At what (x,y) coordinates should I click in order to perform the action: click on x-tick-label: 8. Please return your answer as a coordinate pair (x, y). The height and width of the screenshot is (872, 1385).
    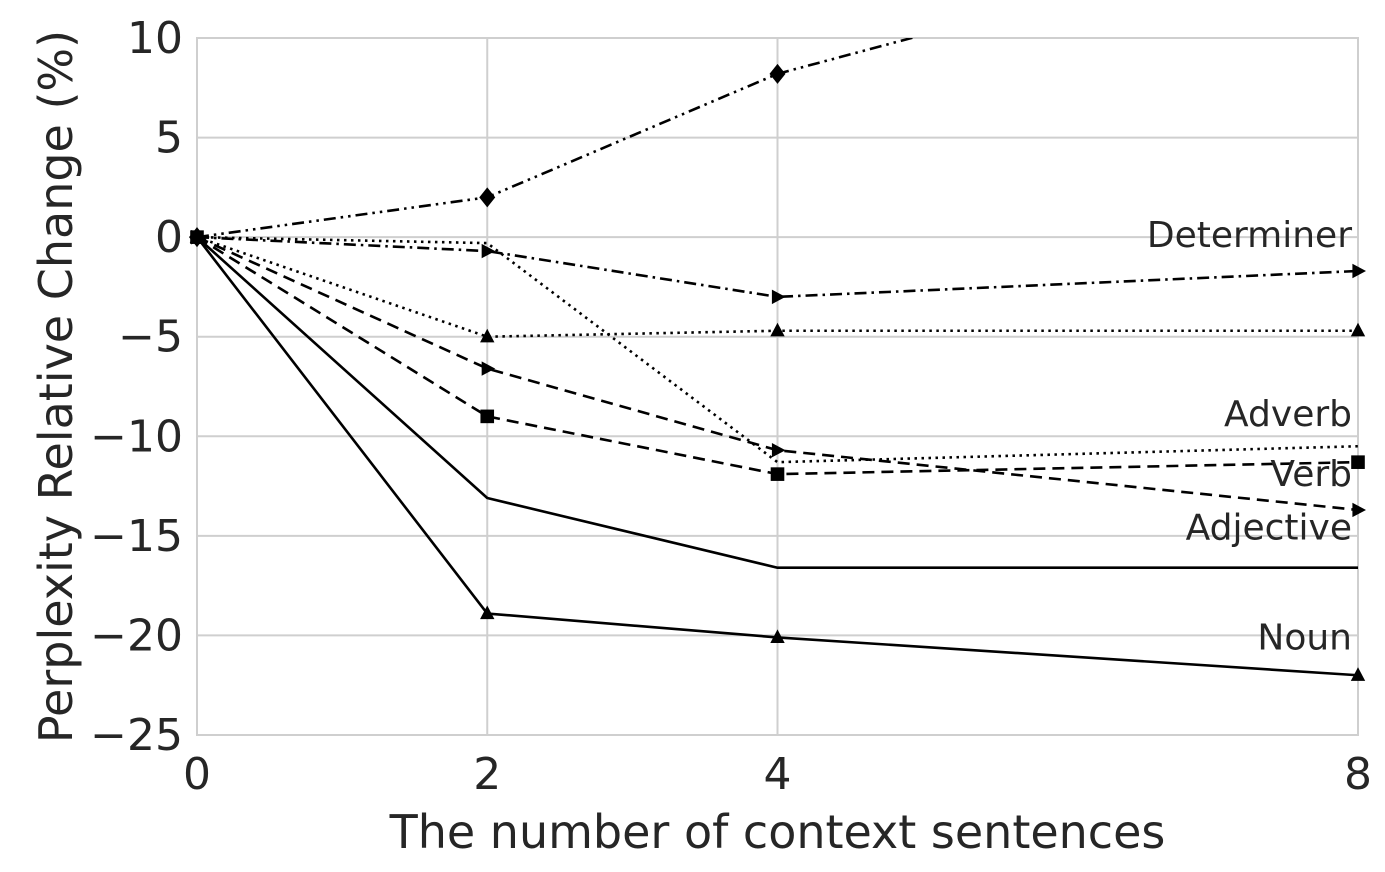
    Looking at the image, I should click on (1358, 774).